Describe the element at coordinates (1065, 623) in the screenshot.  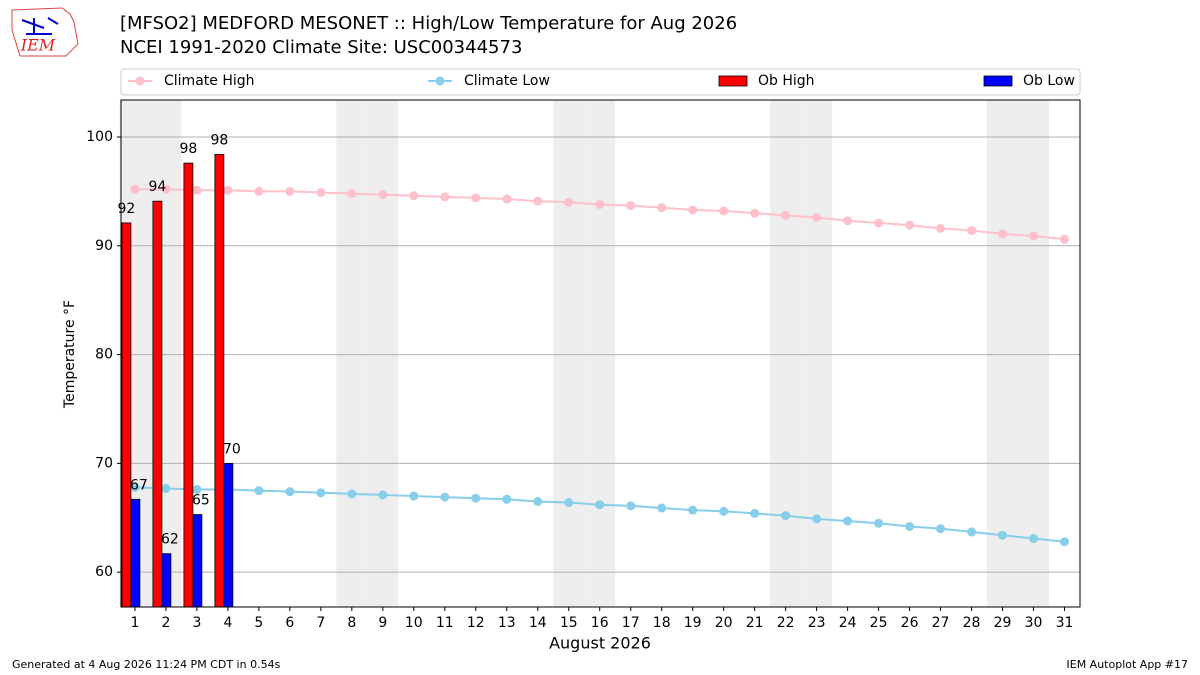
I see `x-tick-label: 31` at that location.